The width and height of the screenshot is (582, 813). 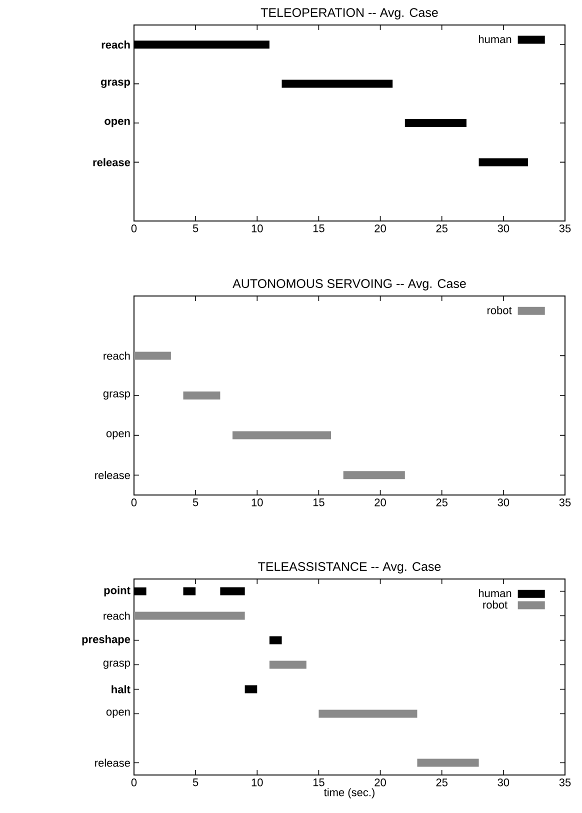 What do you see at coordinates (349, 14) in the screenshot?
I see `chart-title: TELEOPERATION -- Avg. Case` at bounding box center [349, 14].